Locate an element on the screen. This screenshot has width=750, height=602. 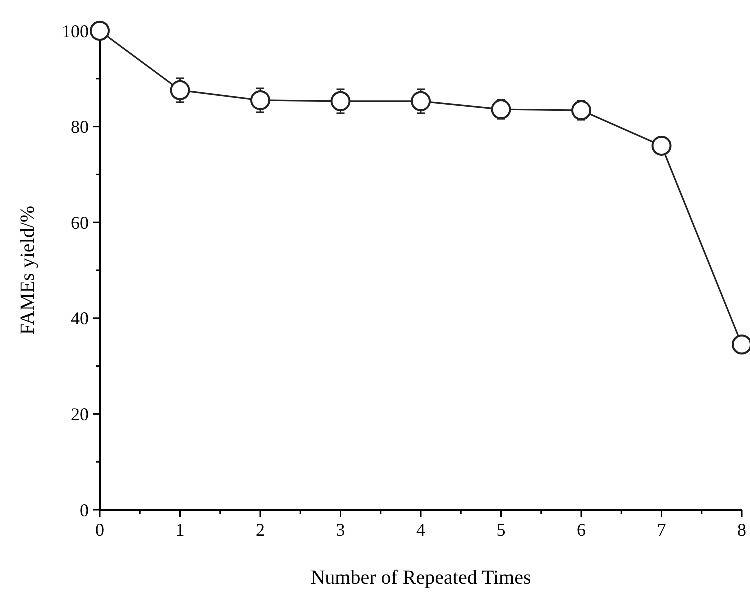
y-tick-label: 80 is located at coordinates (80, 127).